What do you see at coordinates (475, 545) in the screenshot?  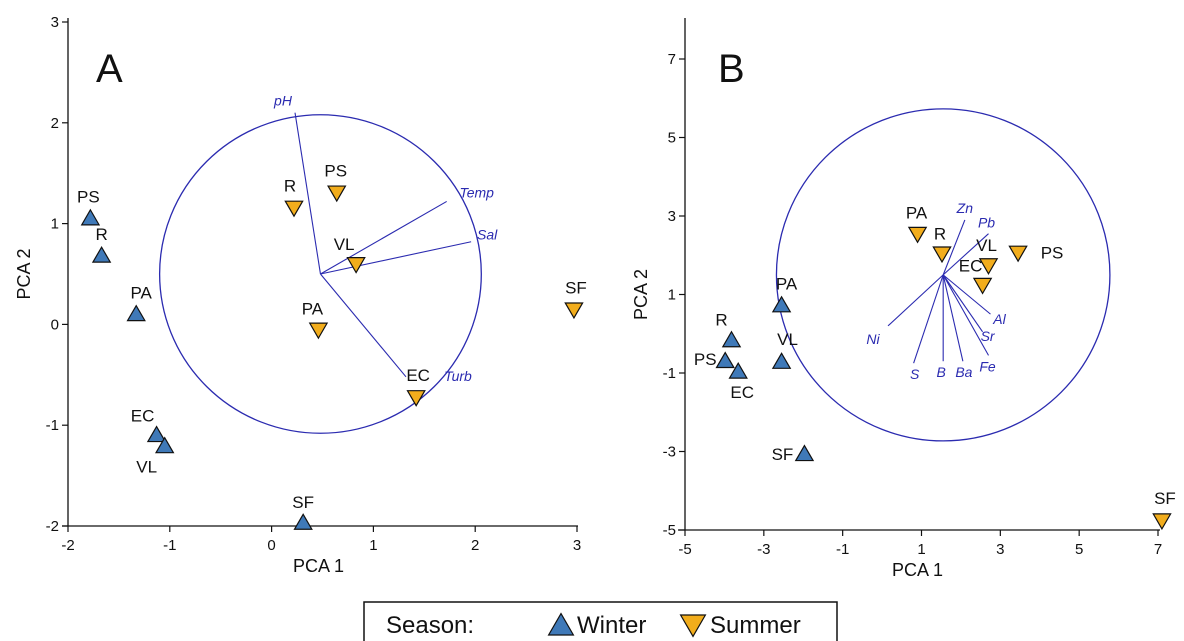 I see `x-tick-label: 2` at bounding box center [475, 545].